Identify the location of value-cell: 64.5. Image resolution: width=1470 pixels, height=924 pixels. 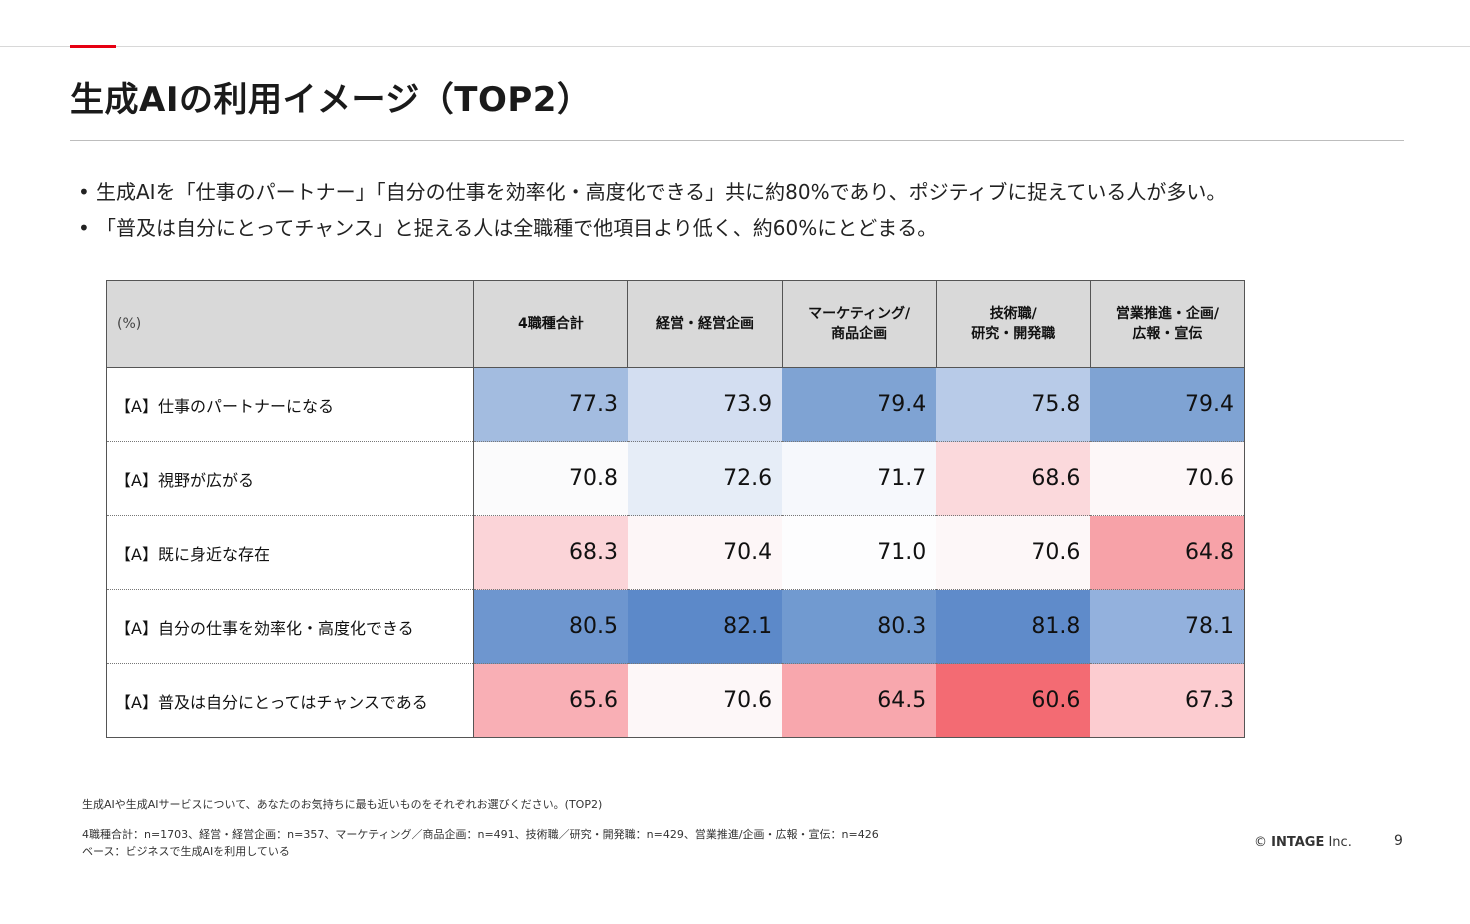
(859, 700).